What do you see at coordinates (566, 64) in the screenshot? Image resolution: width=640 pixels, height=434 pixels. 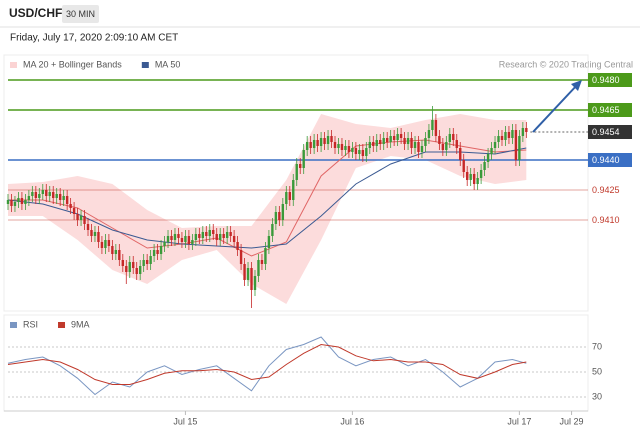 I see `credit: Research © 2020 Trading Central` at bounding box center [566, 64].